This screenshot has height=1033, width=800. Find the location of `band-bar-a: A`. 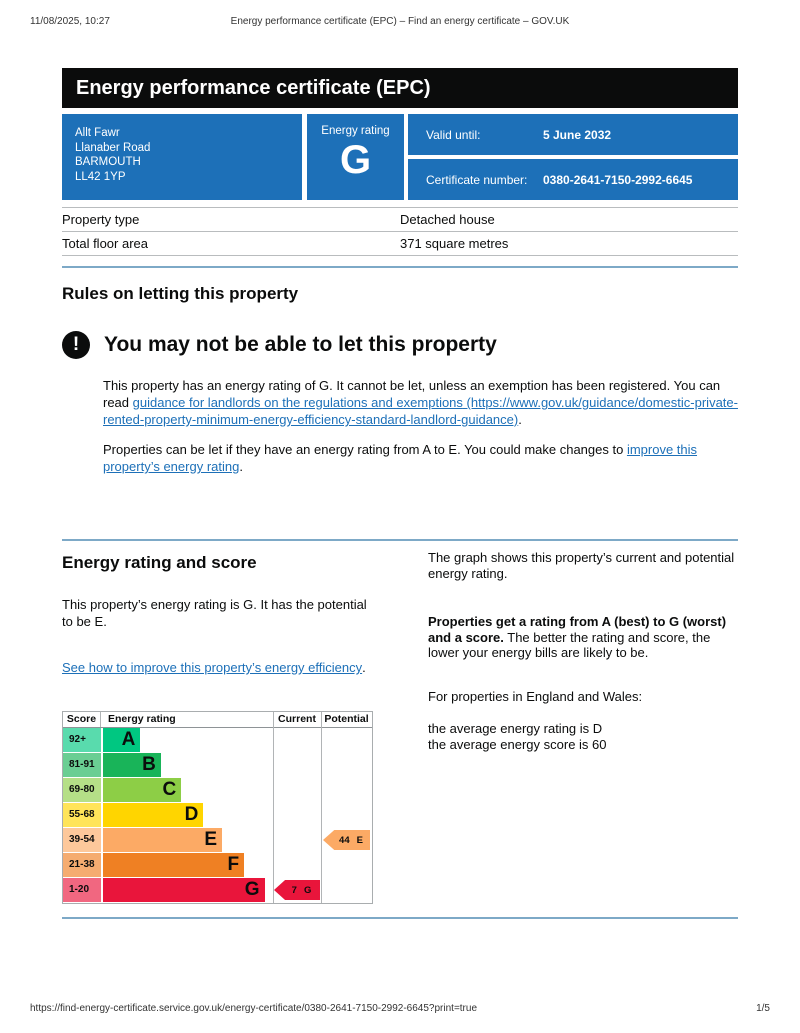

band-bar-a: A is located at coordinates (122, 740).